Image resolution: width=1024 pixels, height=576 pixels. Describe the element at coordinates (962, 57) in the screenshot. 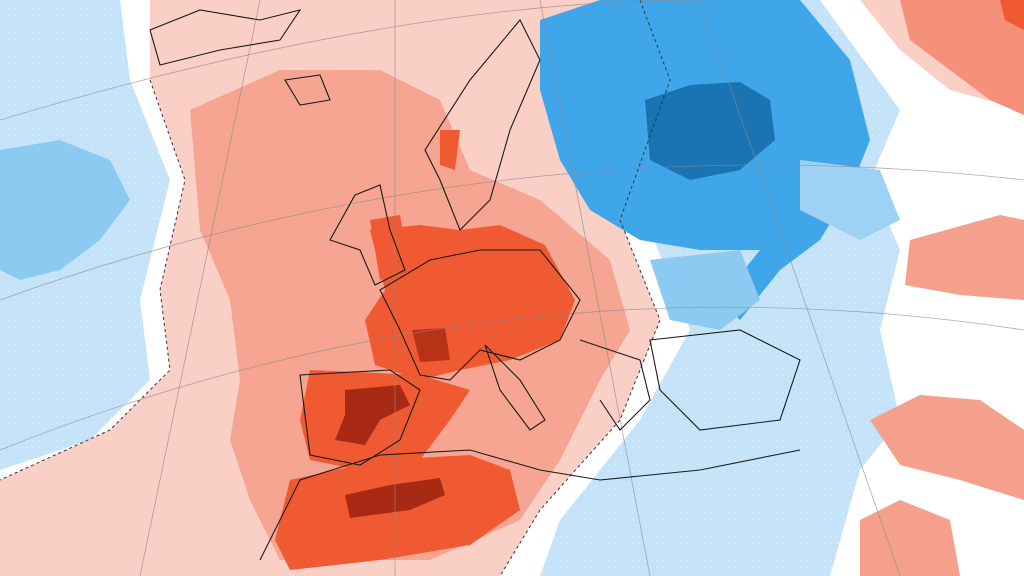

I see `warm-moderate-ne` at that location.